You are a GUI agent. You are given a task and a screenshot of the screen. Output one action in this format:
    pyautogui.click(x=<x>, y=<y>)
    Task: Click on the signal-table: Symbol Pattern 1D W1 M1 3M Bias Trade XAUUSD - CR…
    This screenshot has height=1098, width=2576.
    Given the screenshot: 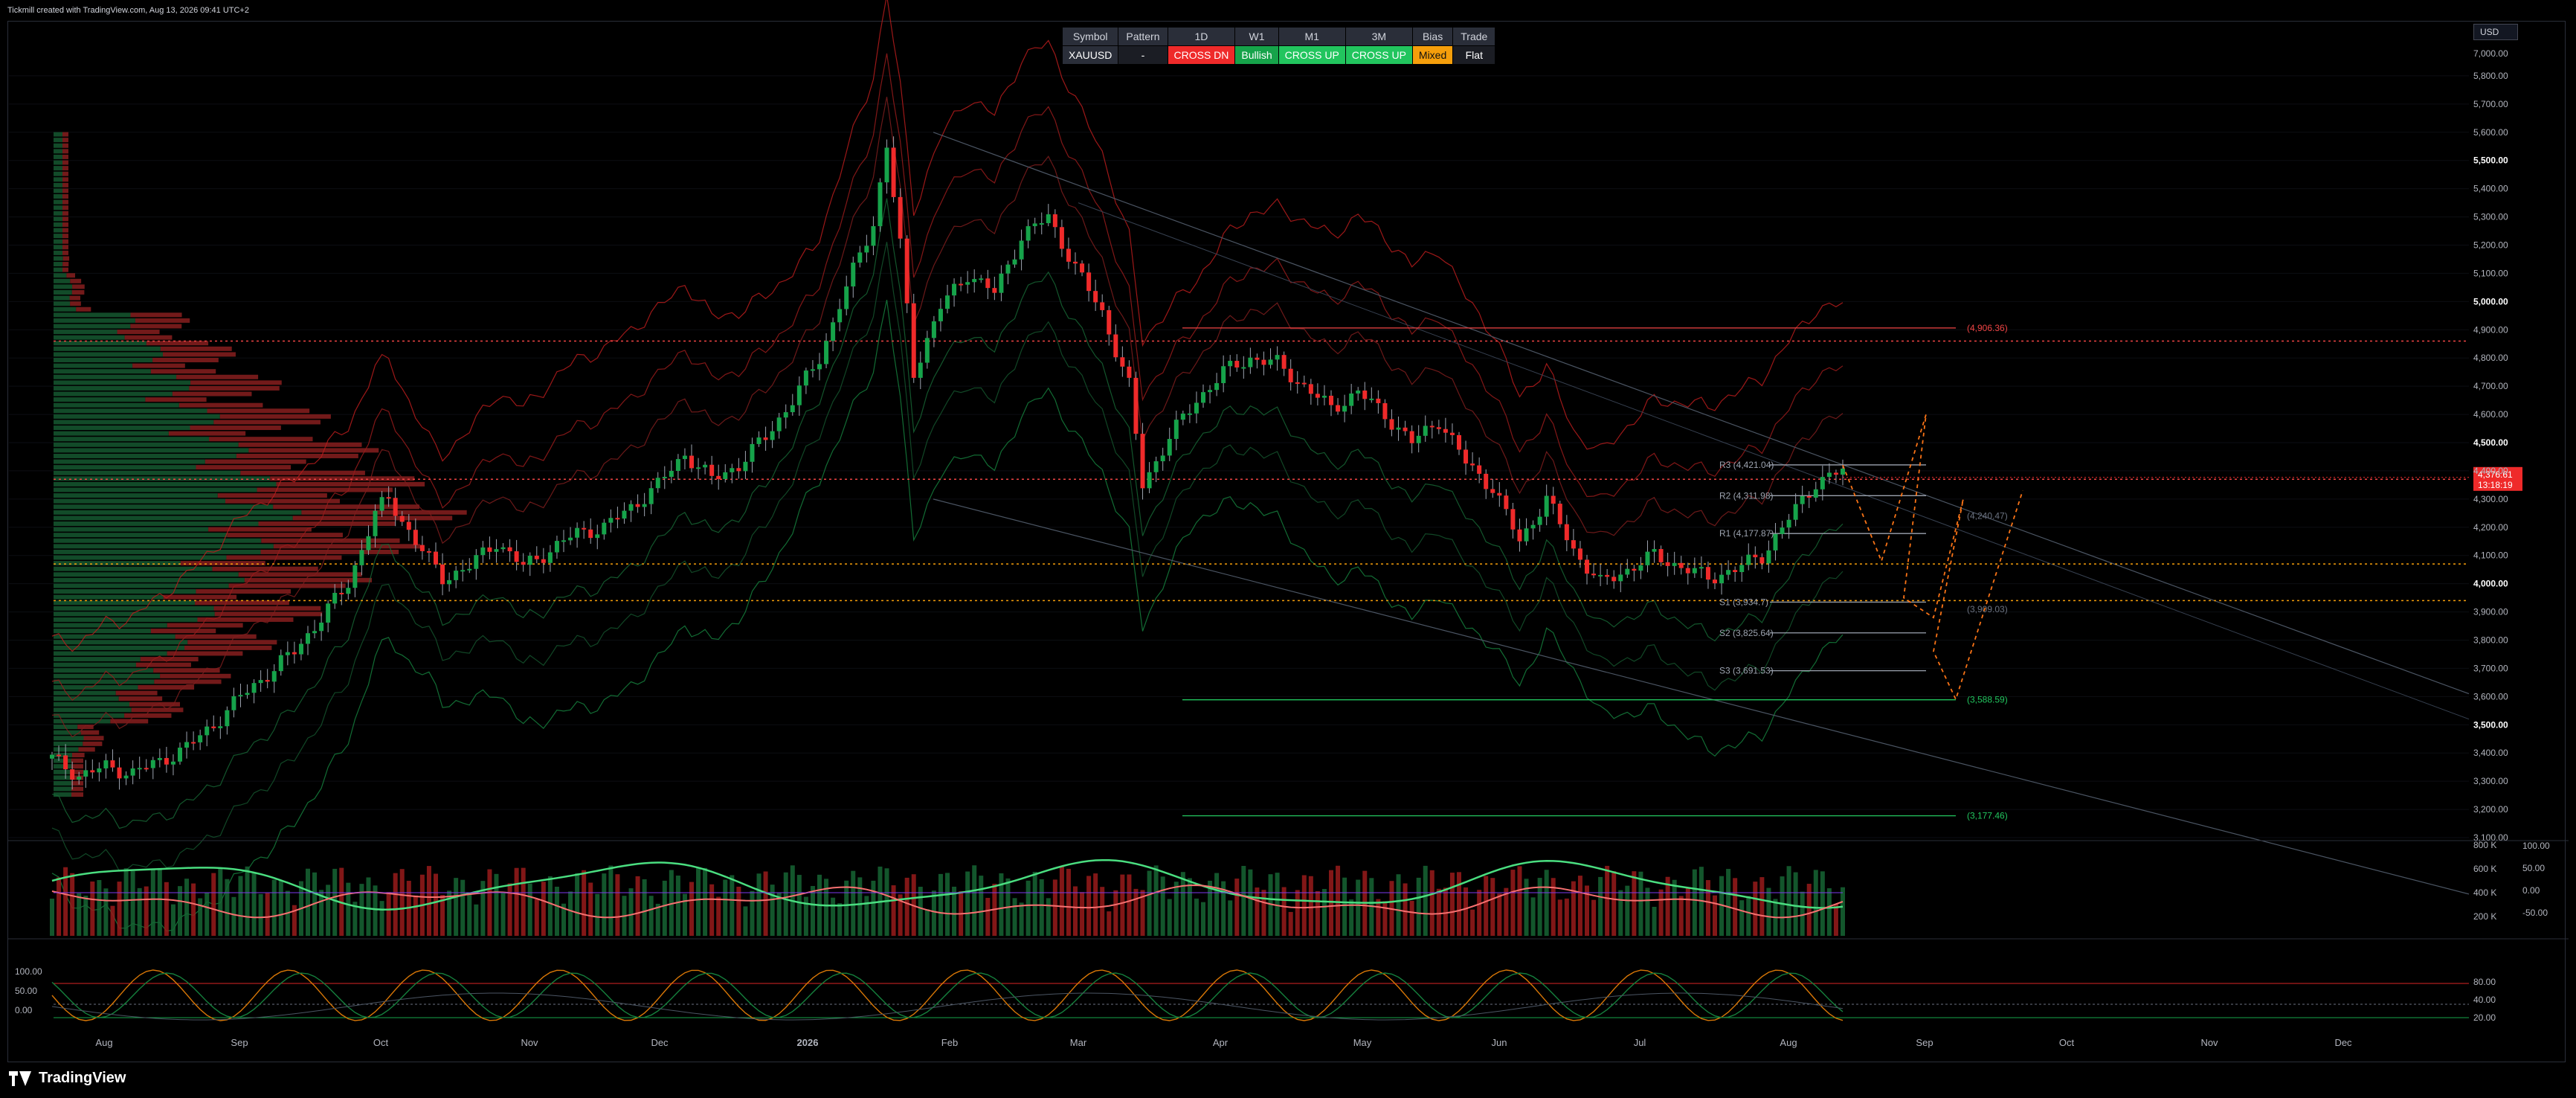 What is the action you would take?
    pyautogui.click(x=1278, y=46)
    